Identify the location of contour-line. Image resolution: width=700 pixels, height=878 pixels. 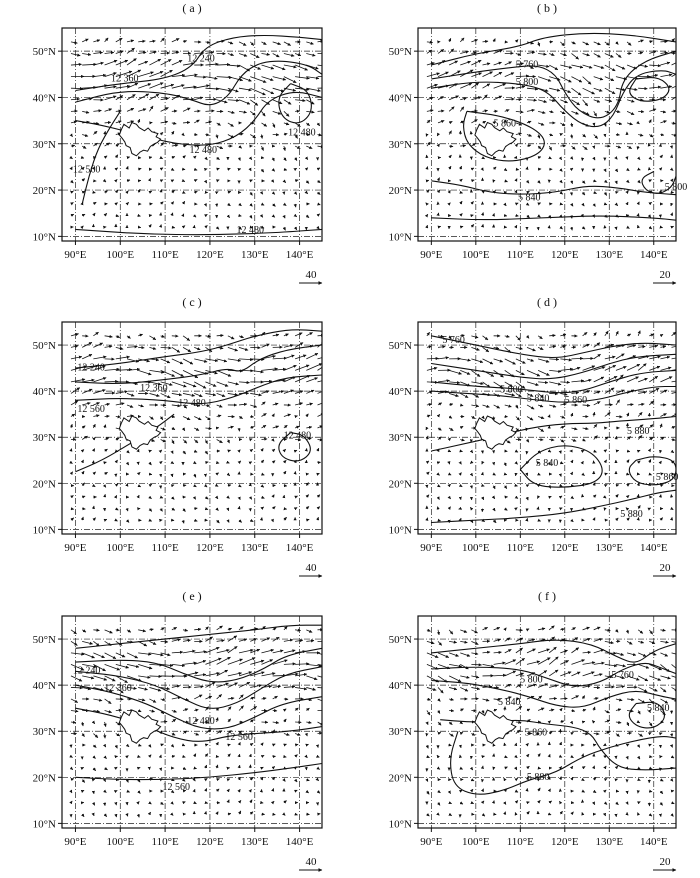
(295, 103).